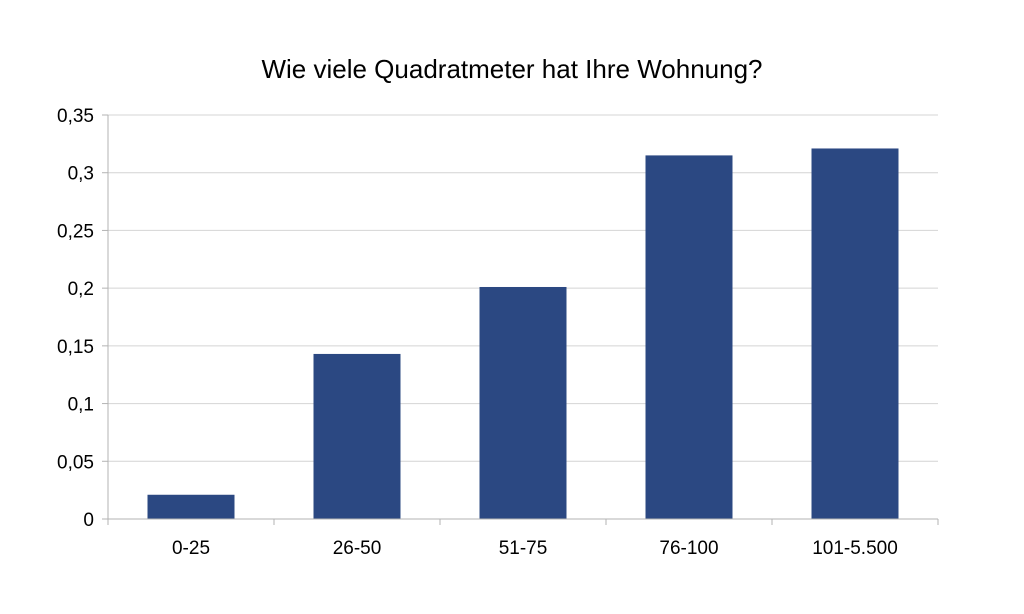 Image resolution: width=1024 pixels, height=614 pixels. What do you see at coordinates (75, 318) in the screenshot?
I see `y-axis-tick-labels: 0 0,05 0,1 0,15 0,2 0,25 0,3 0,35` at bounding box center [75, 318].